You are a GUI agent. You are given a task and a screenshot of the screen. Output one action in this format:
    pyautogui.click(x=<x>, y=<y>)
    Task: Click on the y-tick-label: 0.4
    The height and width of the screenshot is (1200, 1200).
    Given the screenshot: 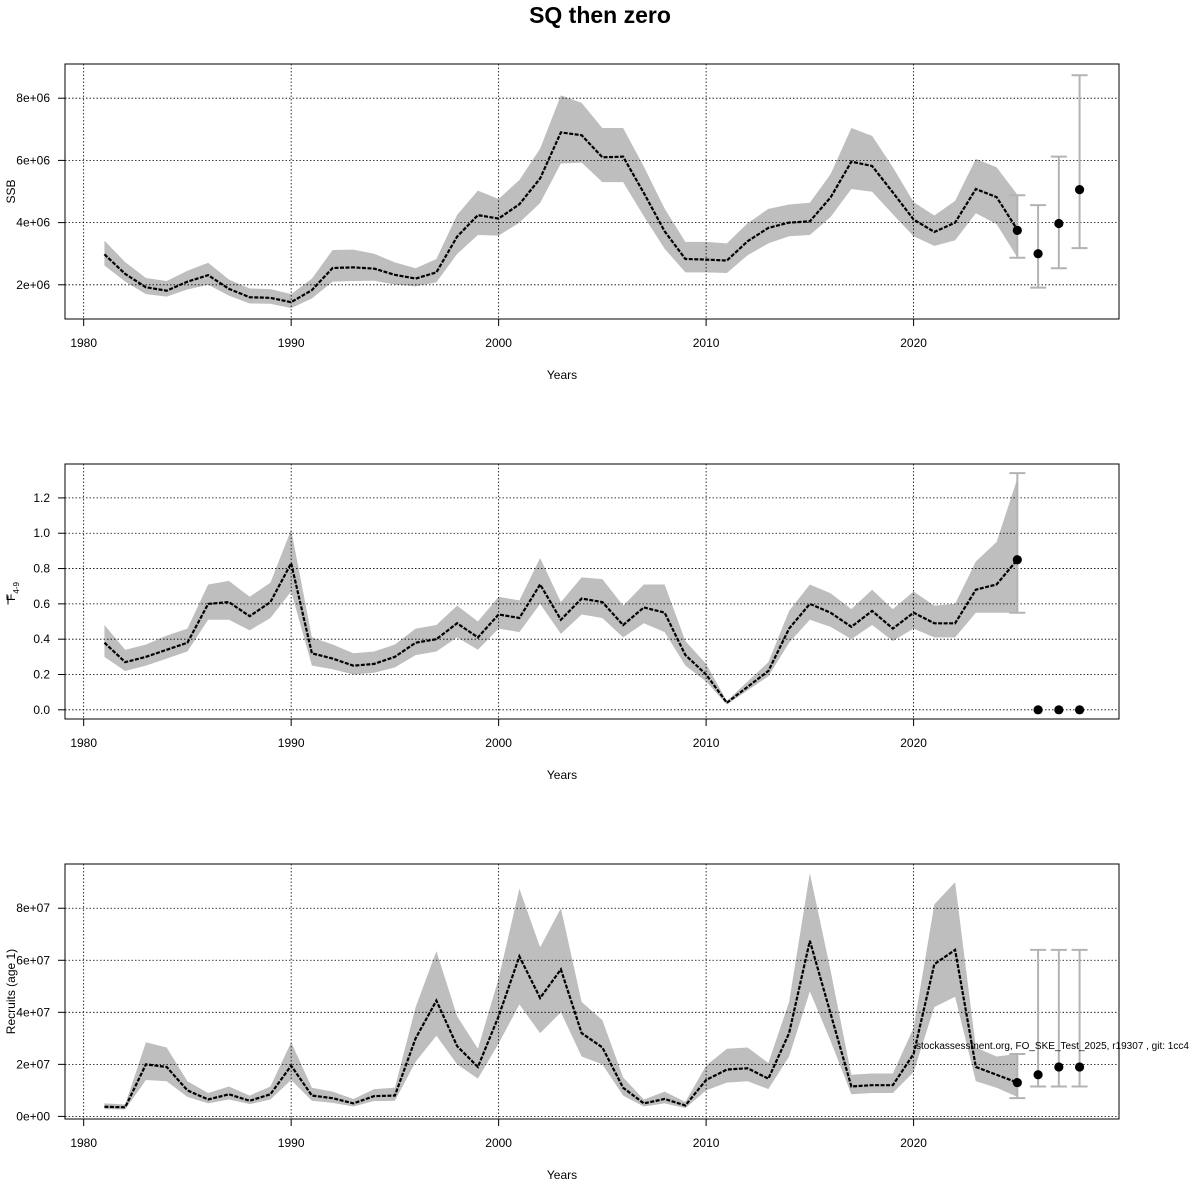 What is the action you would take?
    pyautogui.click(x=41, y=639)
    